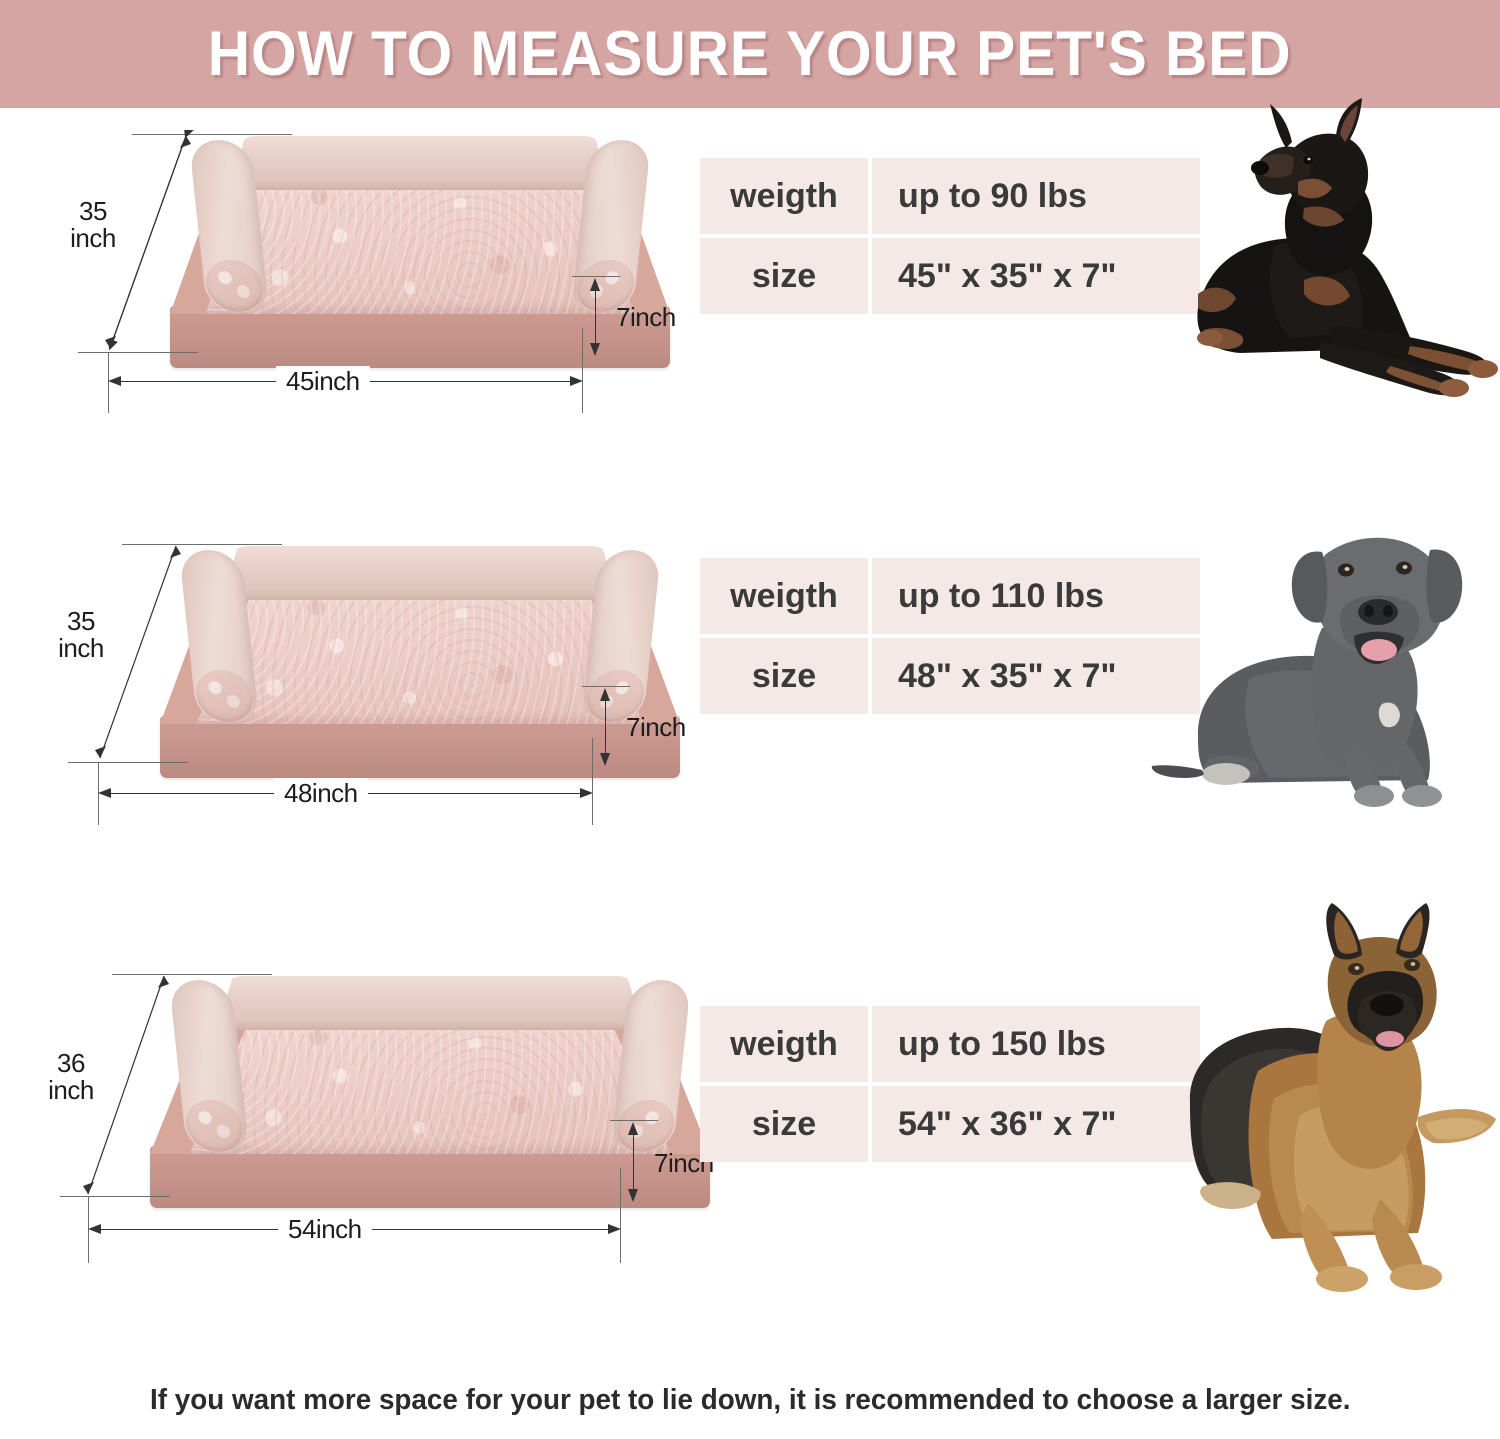 The image size is (1500, 1439). I want to click on bed-diagram-48: 35 inch 48inch 7inch, so click(389, 688).